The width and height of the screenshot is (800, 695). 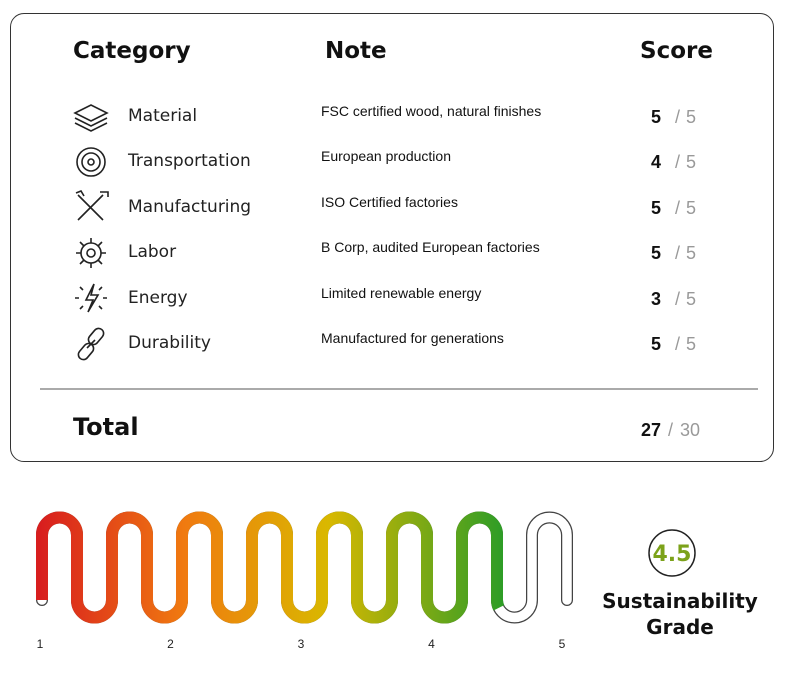 I want to click on grade-value: 4.5, so click(x=672, y=554).